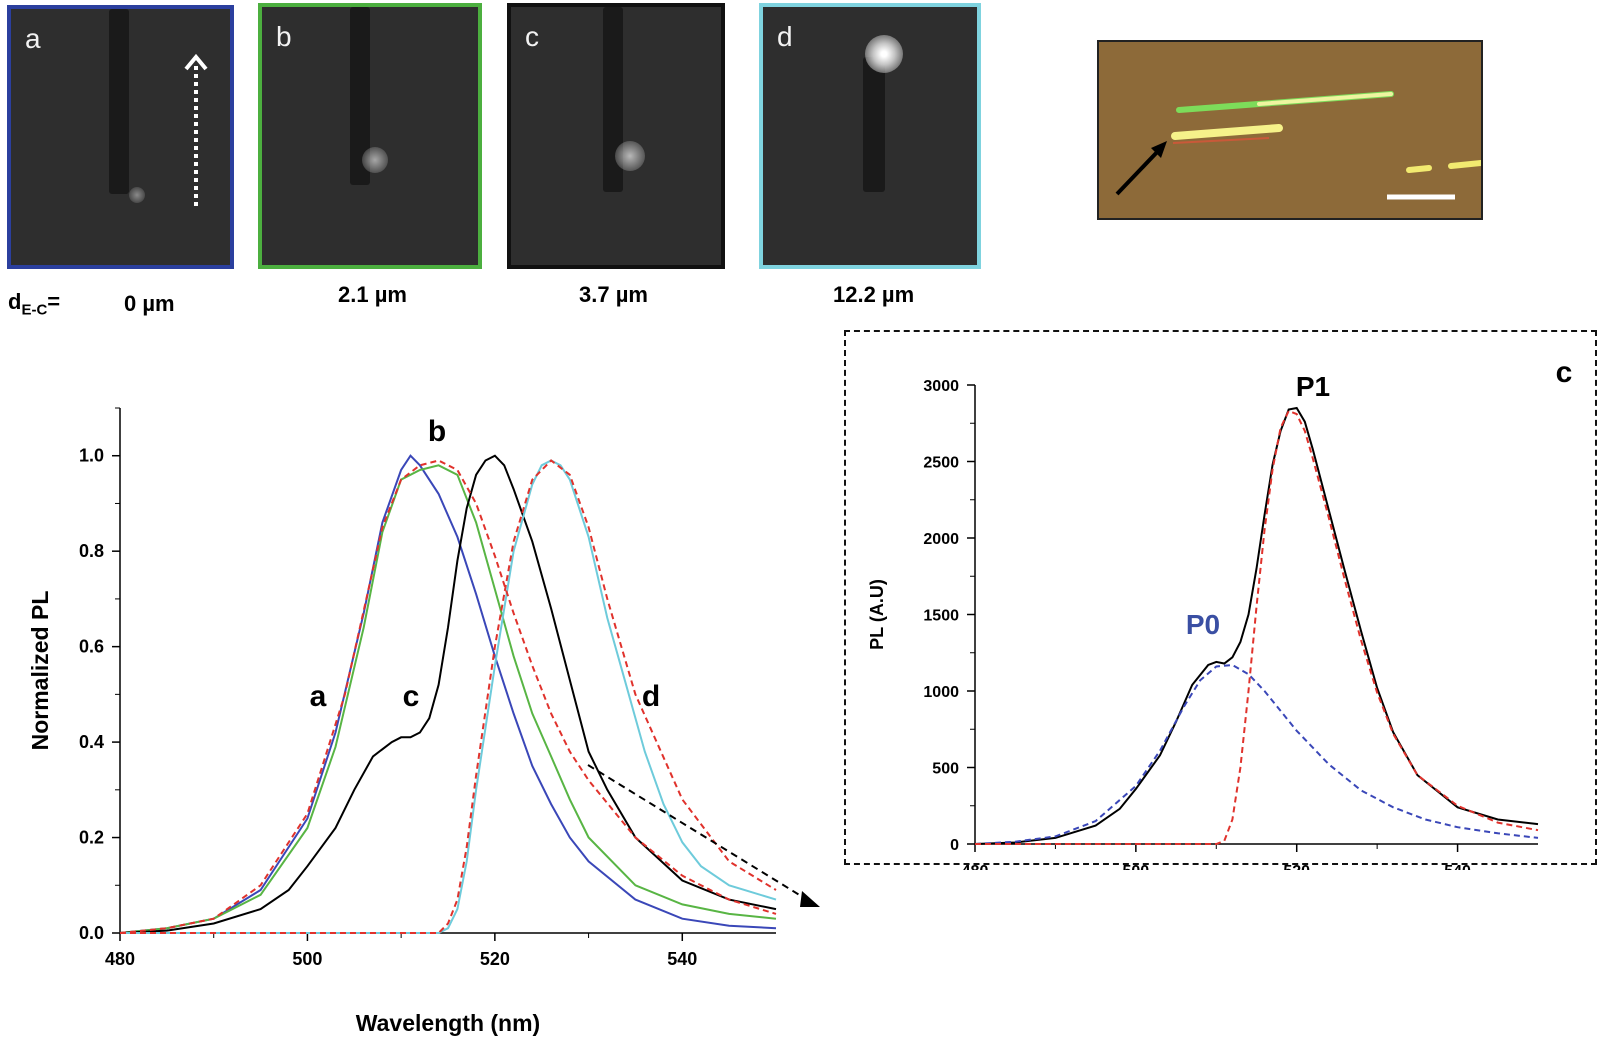  What do you see at coordinates (616, 136) in the screenshot?
I see `image-panel-c: c` at bounding box center [616, 136].